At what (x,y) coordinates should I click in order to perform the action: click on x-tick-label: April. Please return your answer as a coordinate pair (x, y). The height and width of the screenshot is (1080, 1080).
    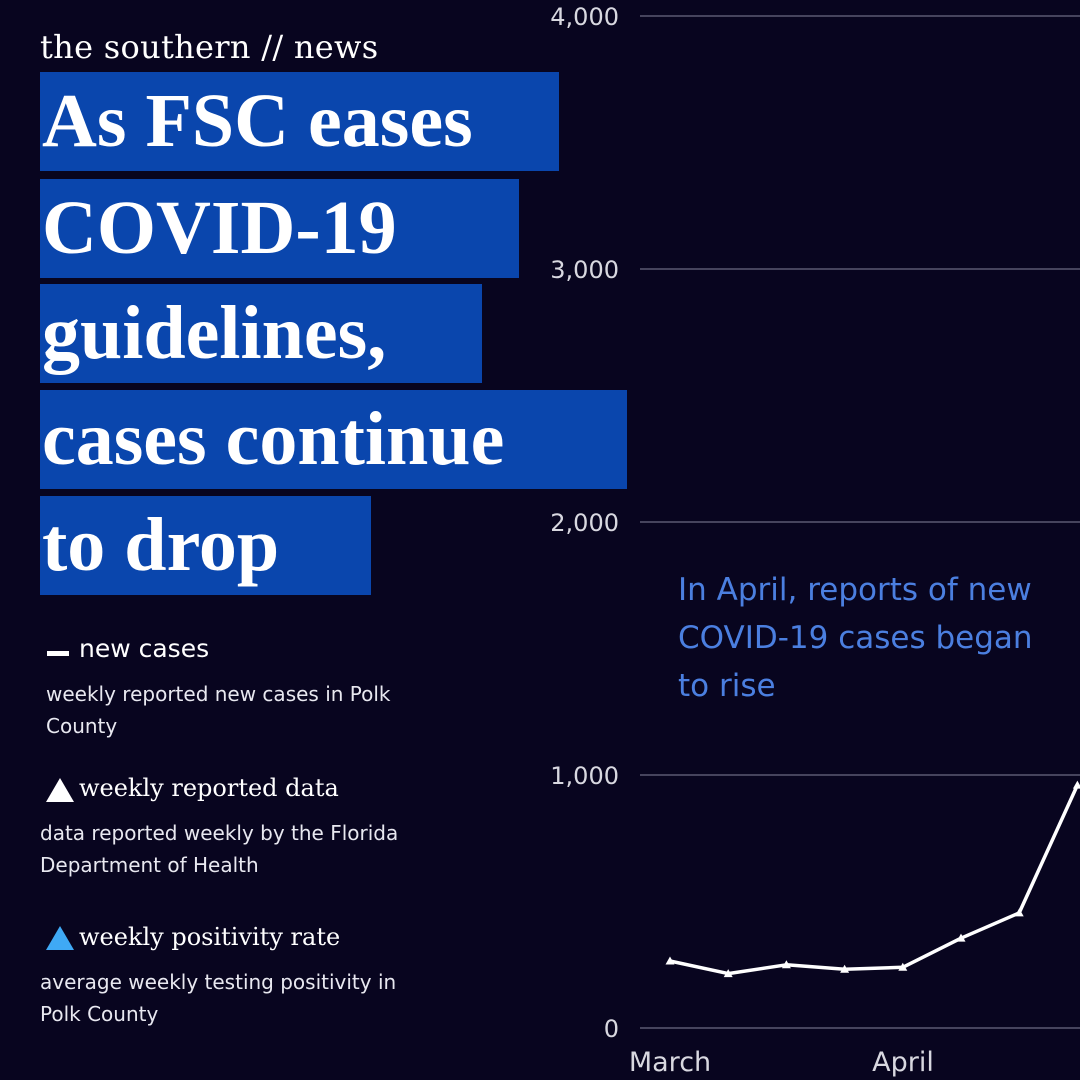
    Looking at the image, I should click on (903, 1062).